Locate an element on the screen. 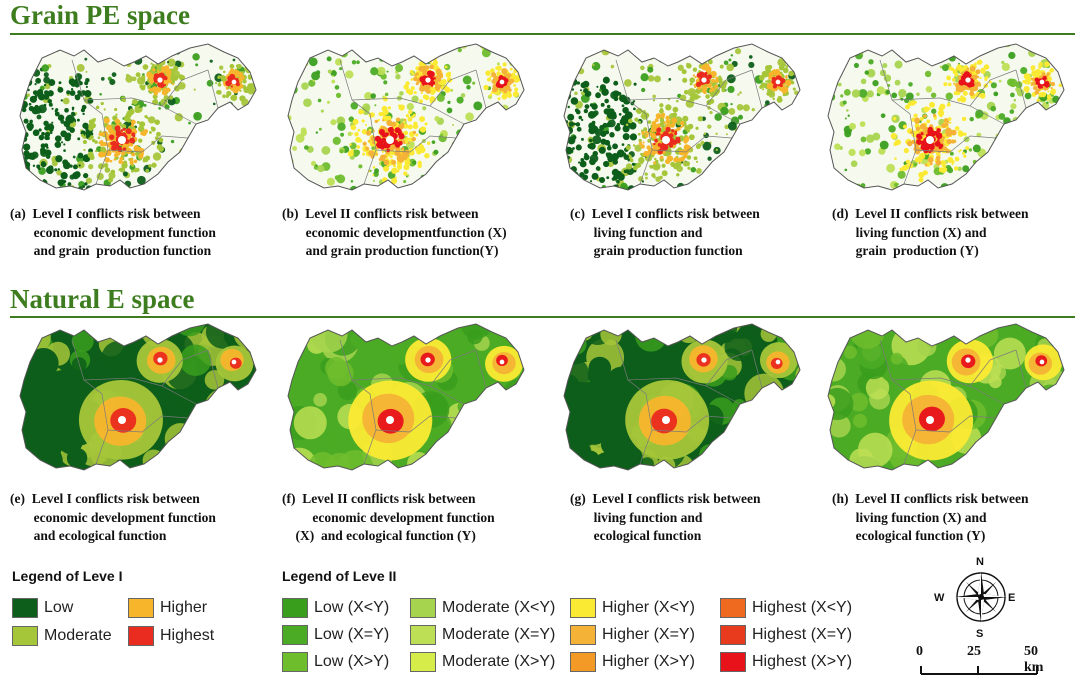  map-panel-f is located at coordinates (406, 397).